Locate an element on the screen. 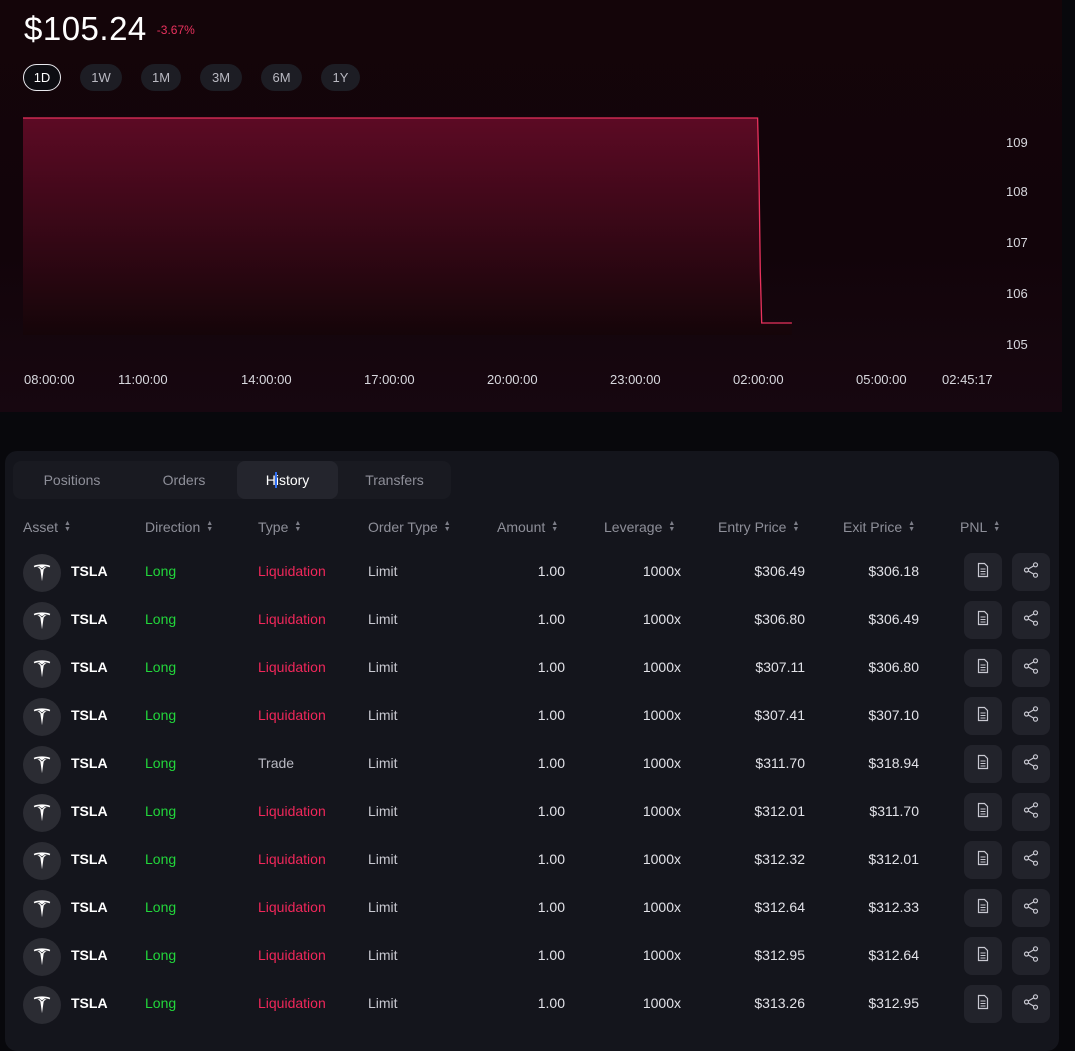  chart-area-fill is located at coordinates (407, 226).